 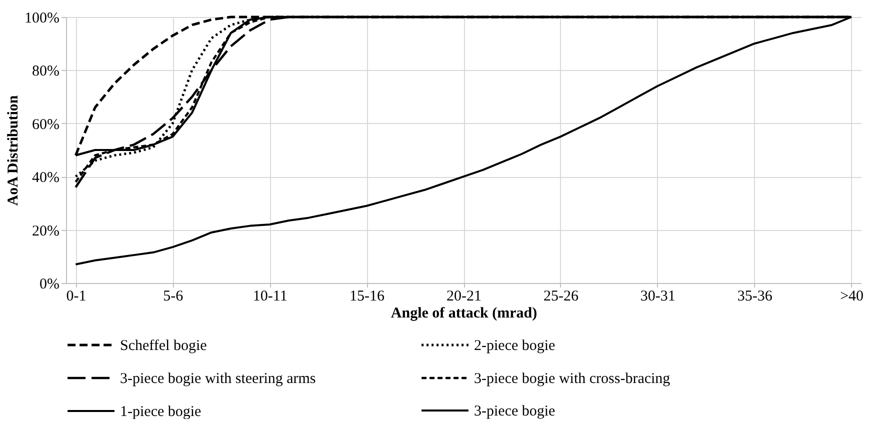 I want to click on y-tick-label: 20%, so click(x=46, y=231).